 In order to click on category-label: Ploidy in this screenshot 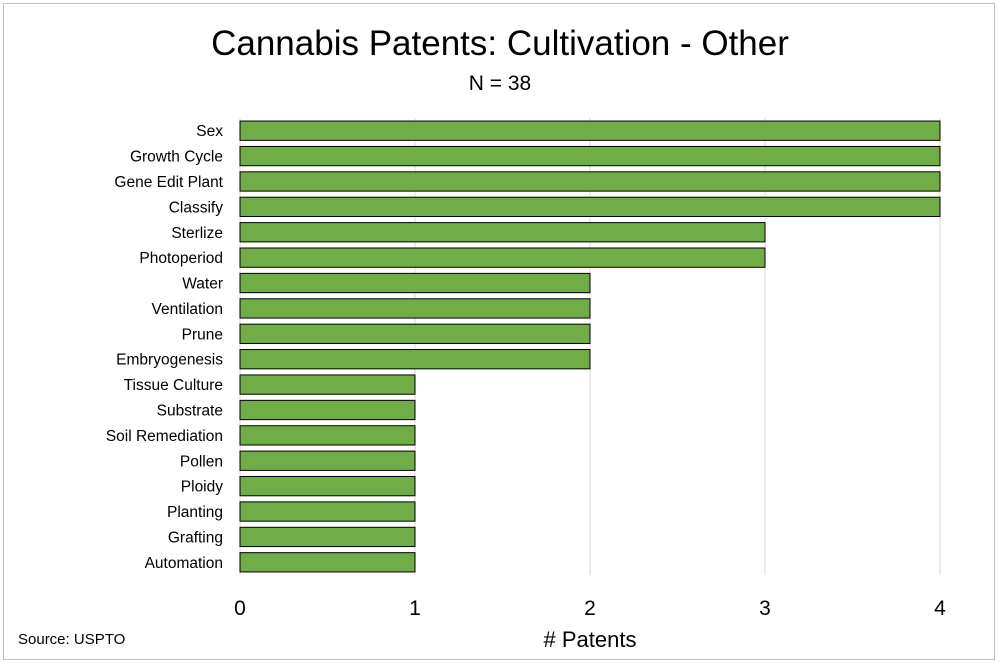, I will do `click(202, 487)`.